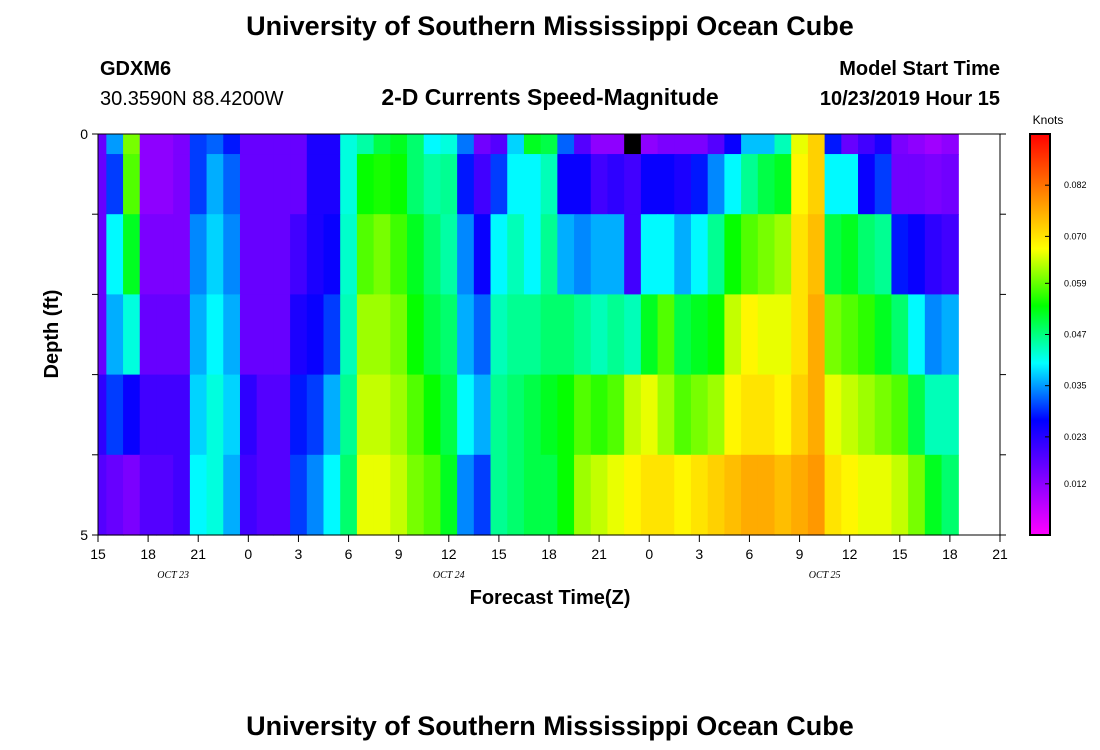  I want to click on station-coords: 30.3590N 88.4200W, so click(192, 99).